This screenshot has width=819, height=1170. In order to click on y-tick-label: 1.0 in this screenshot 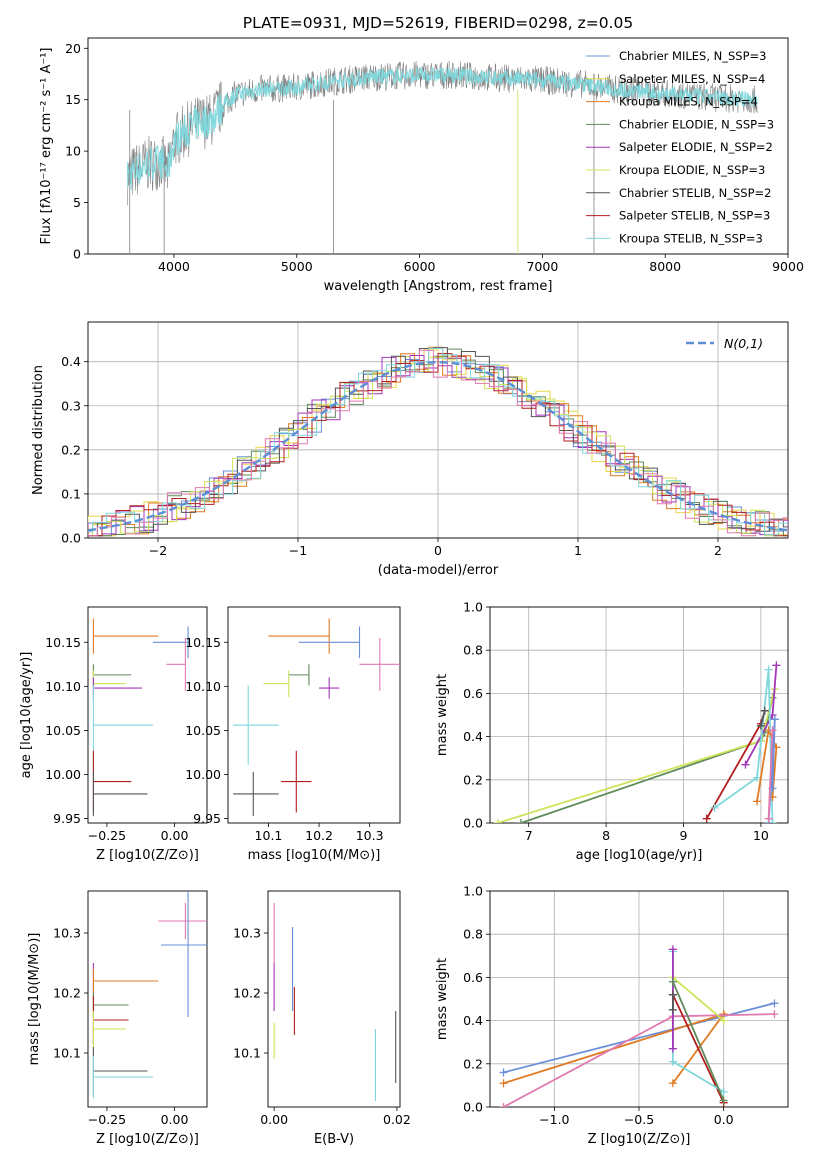, I will do `click(473, 607)`.